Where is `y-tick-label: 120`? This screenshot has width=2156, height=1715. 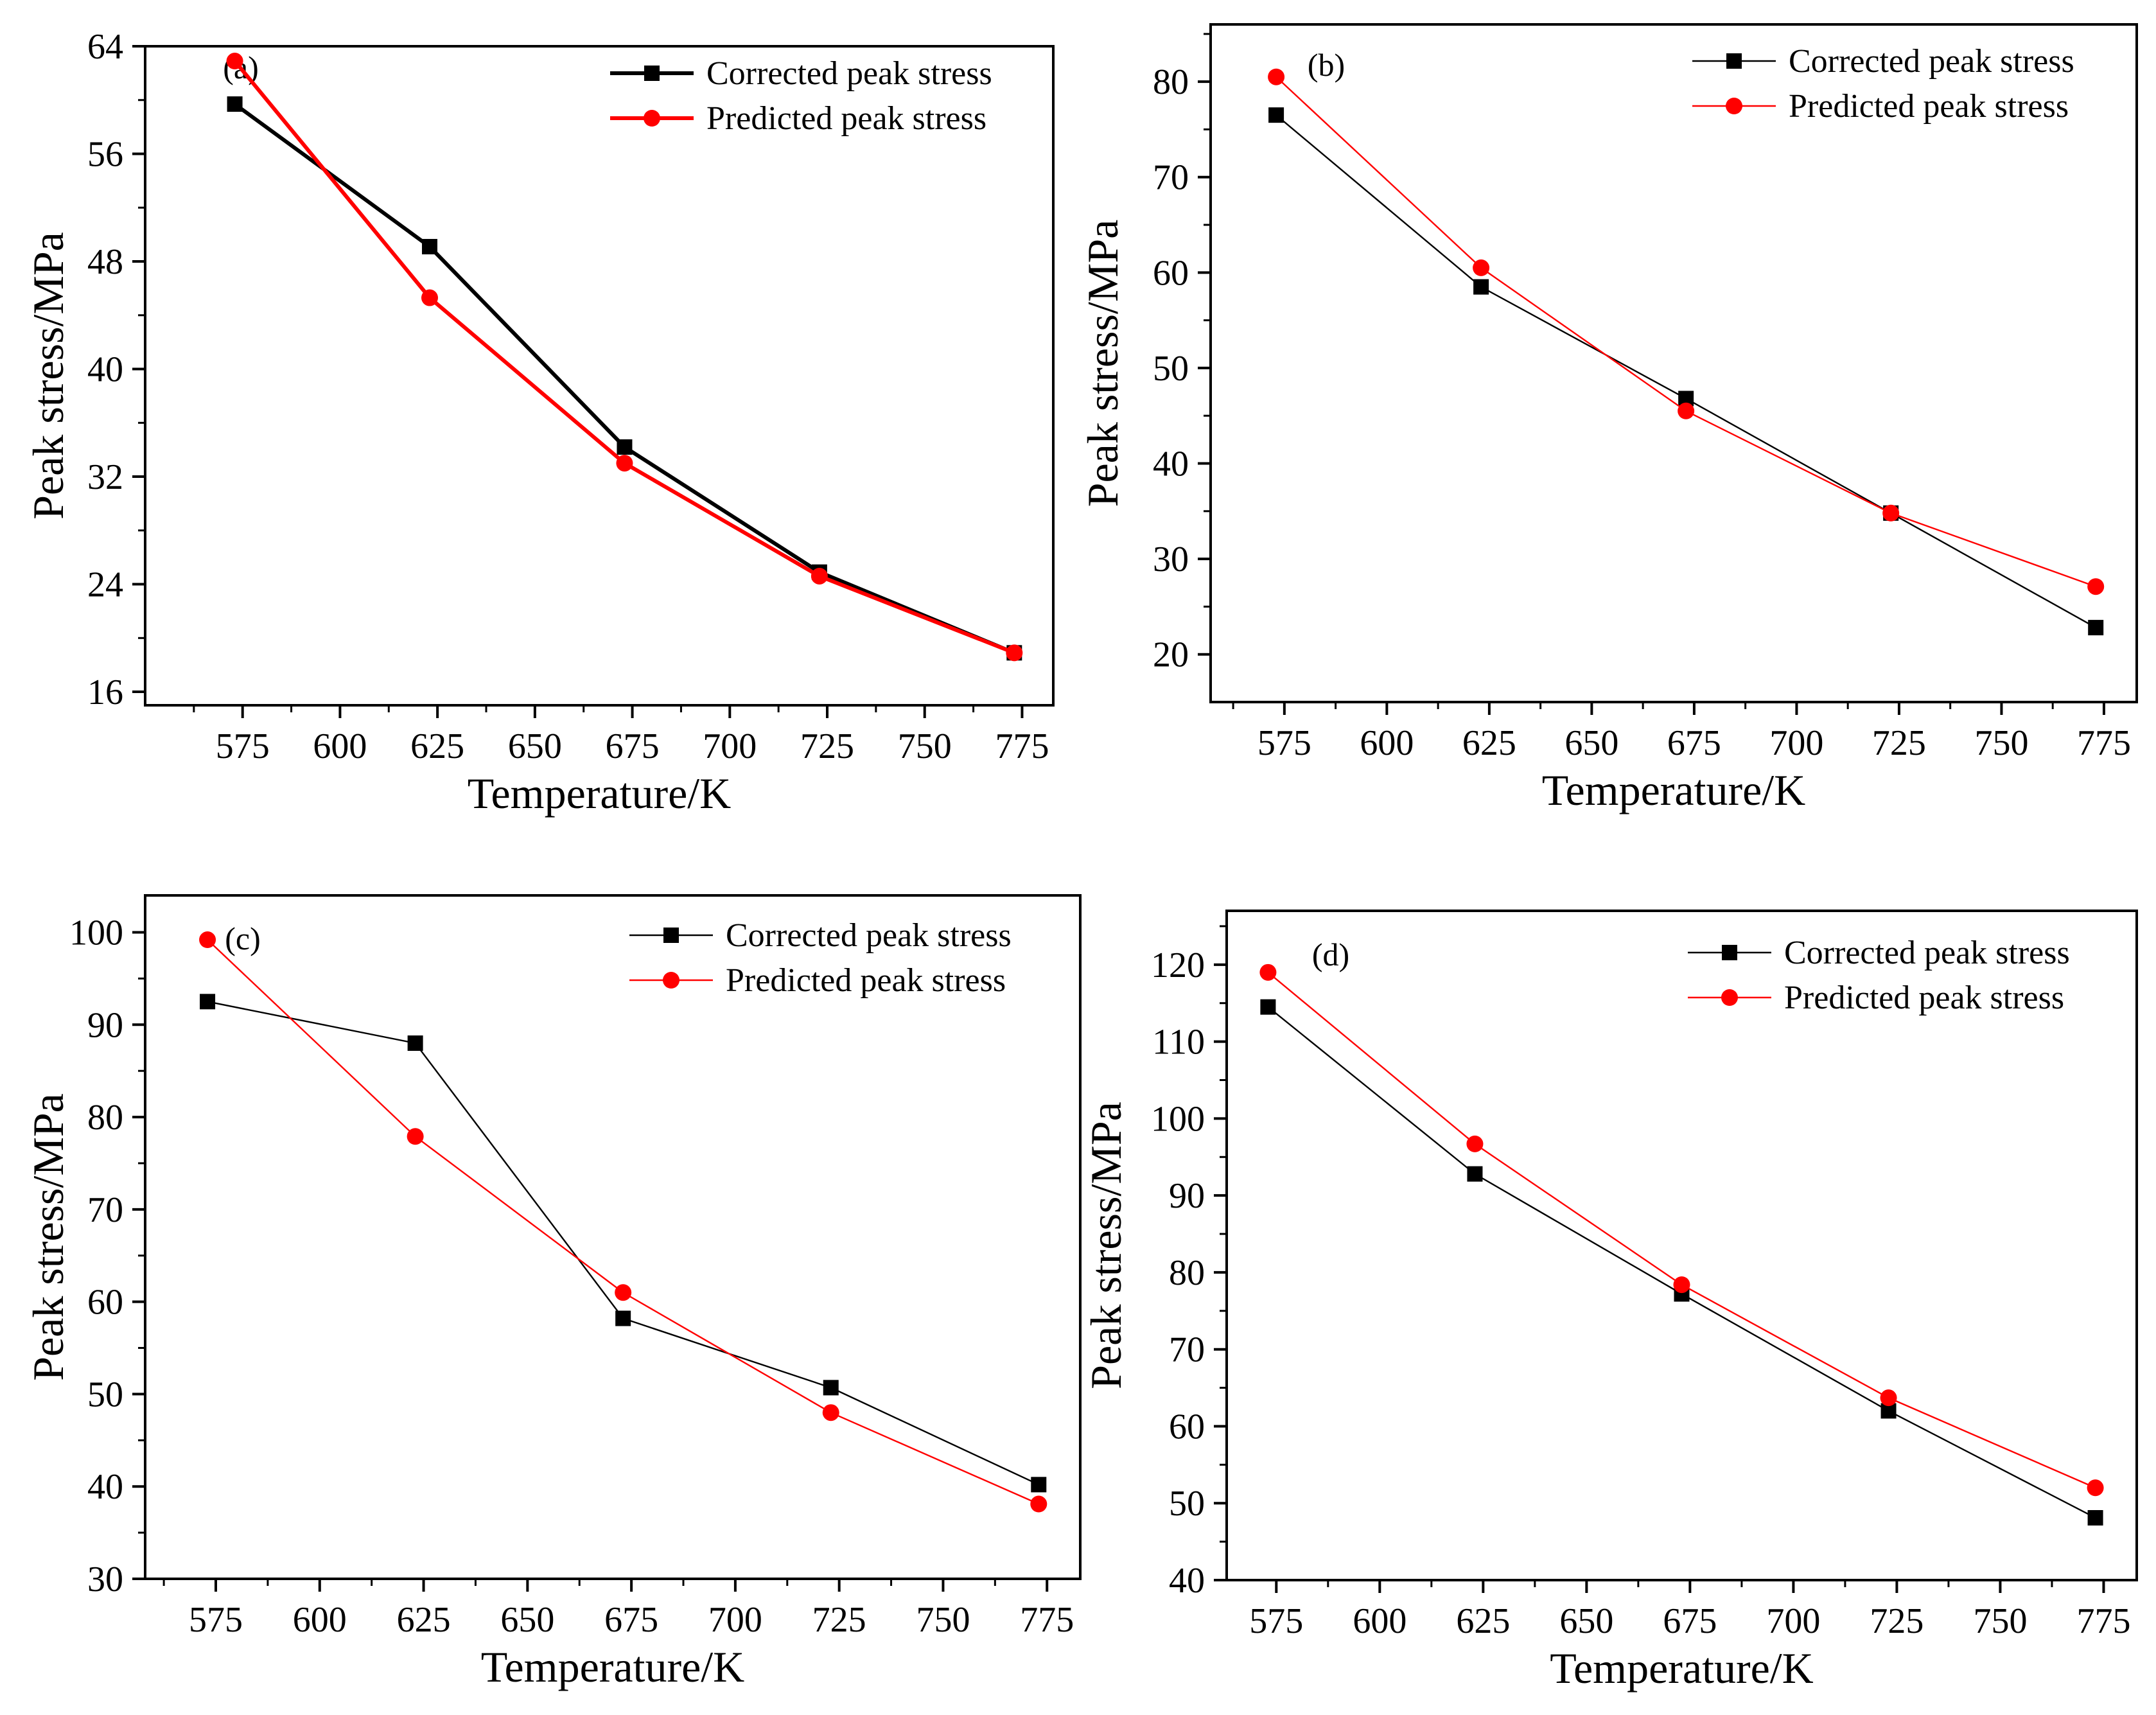 y-tick-label: 120 is located at coordinates (1178, 965).